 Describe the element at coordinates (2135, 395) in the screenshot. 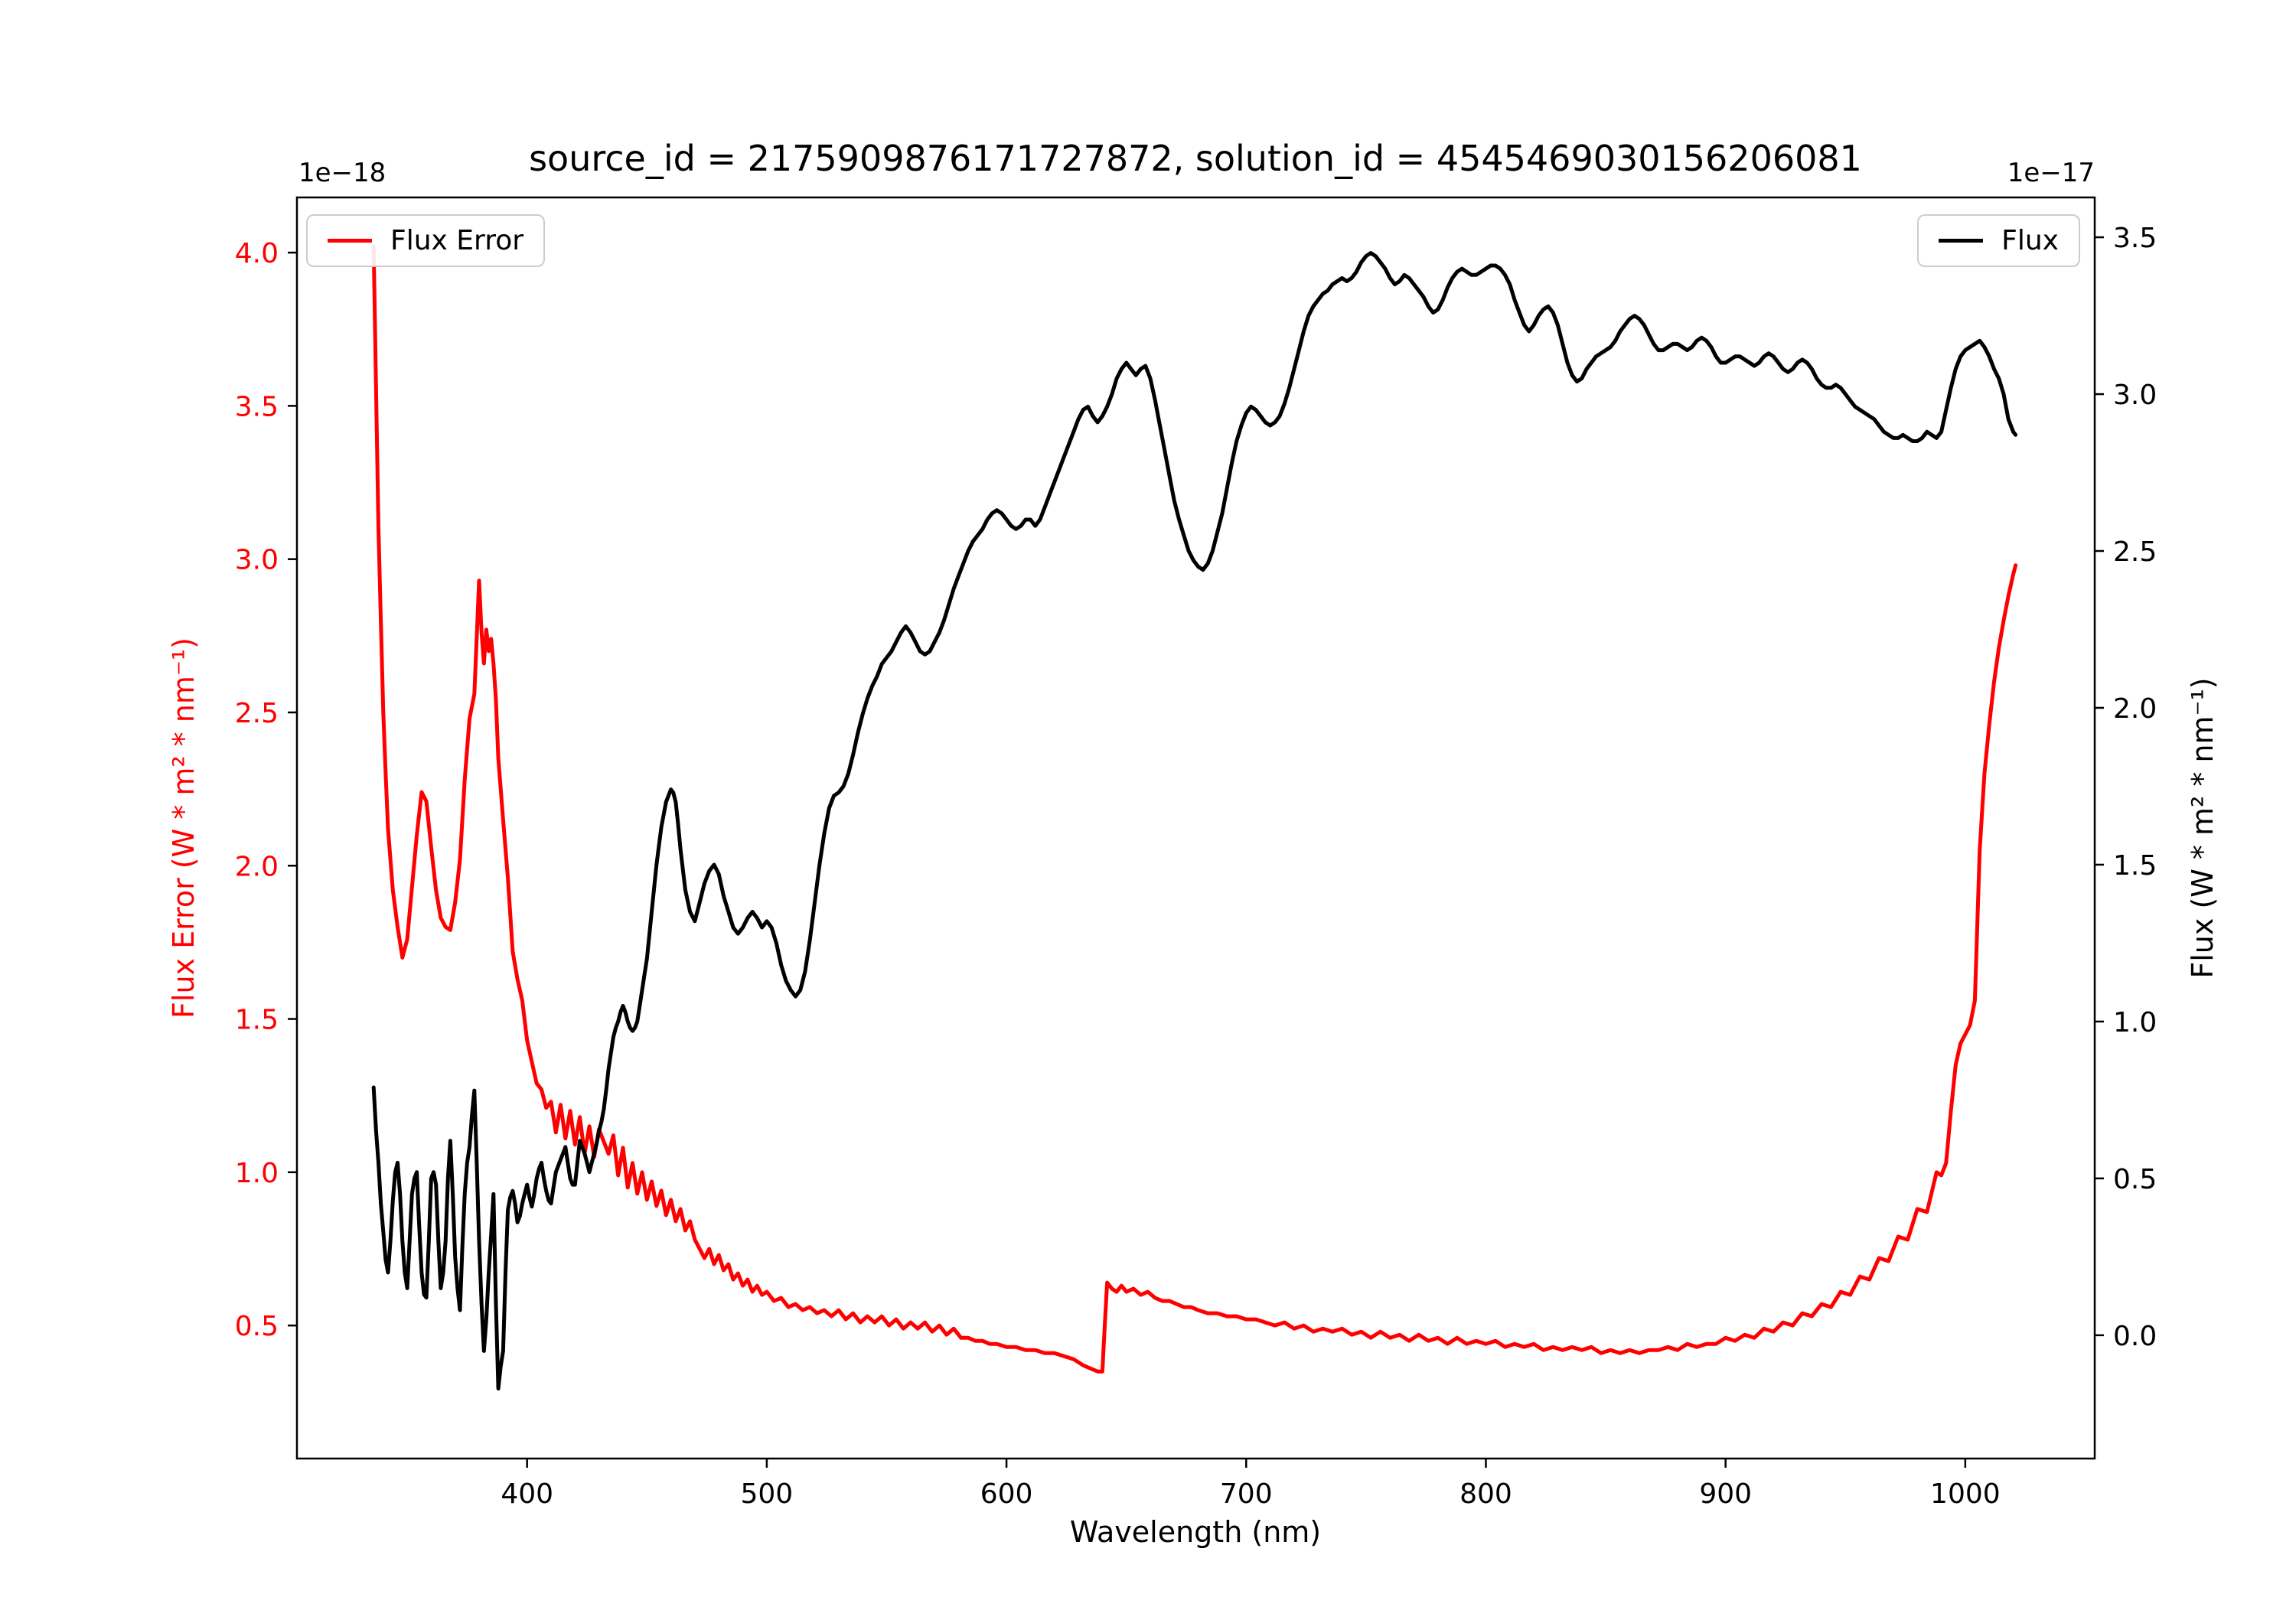

I see `y-right-tick-label: 3.0` at that location.